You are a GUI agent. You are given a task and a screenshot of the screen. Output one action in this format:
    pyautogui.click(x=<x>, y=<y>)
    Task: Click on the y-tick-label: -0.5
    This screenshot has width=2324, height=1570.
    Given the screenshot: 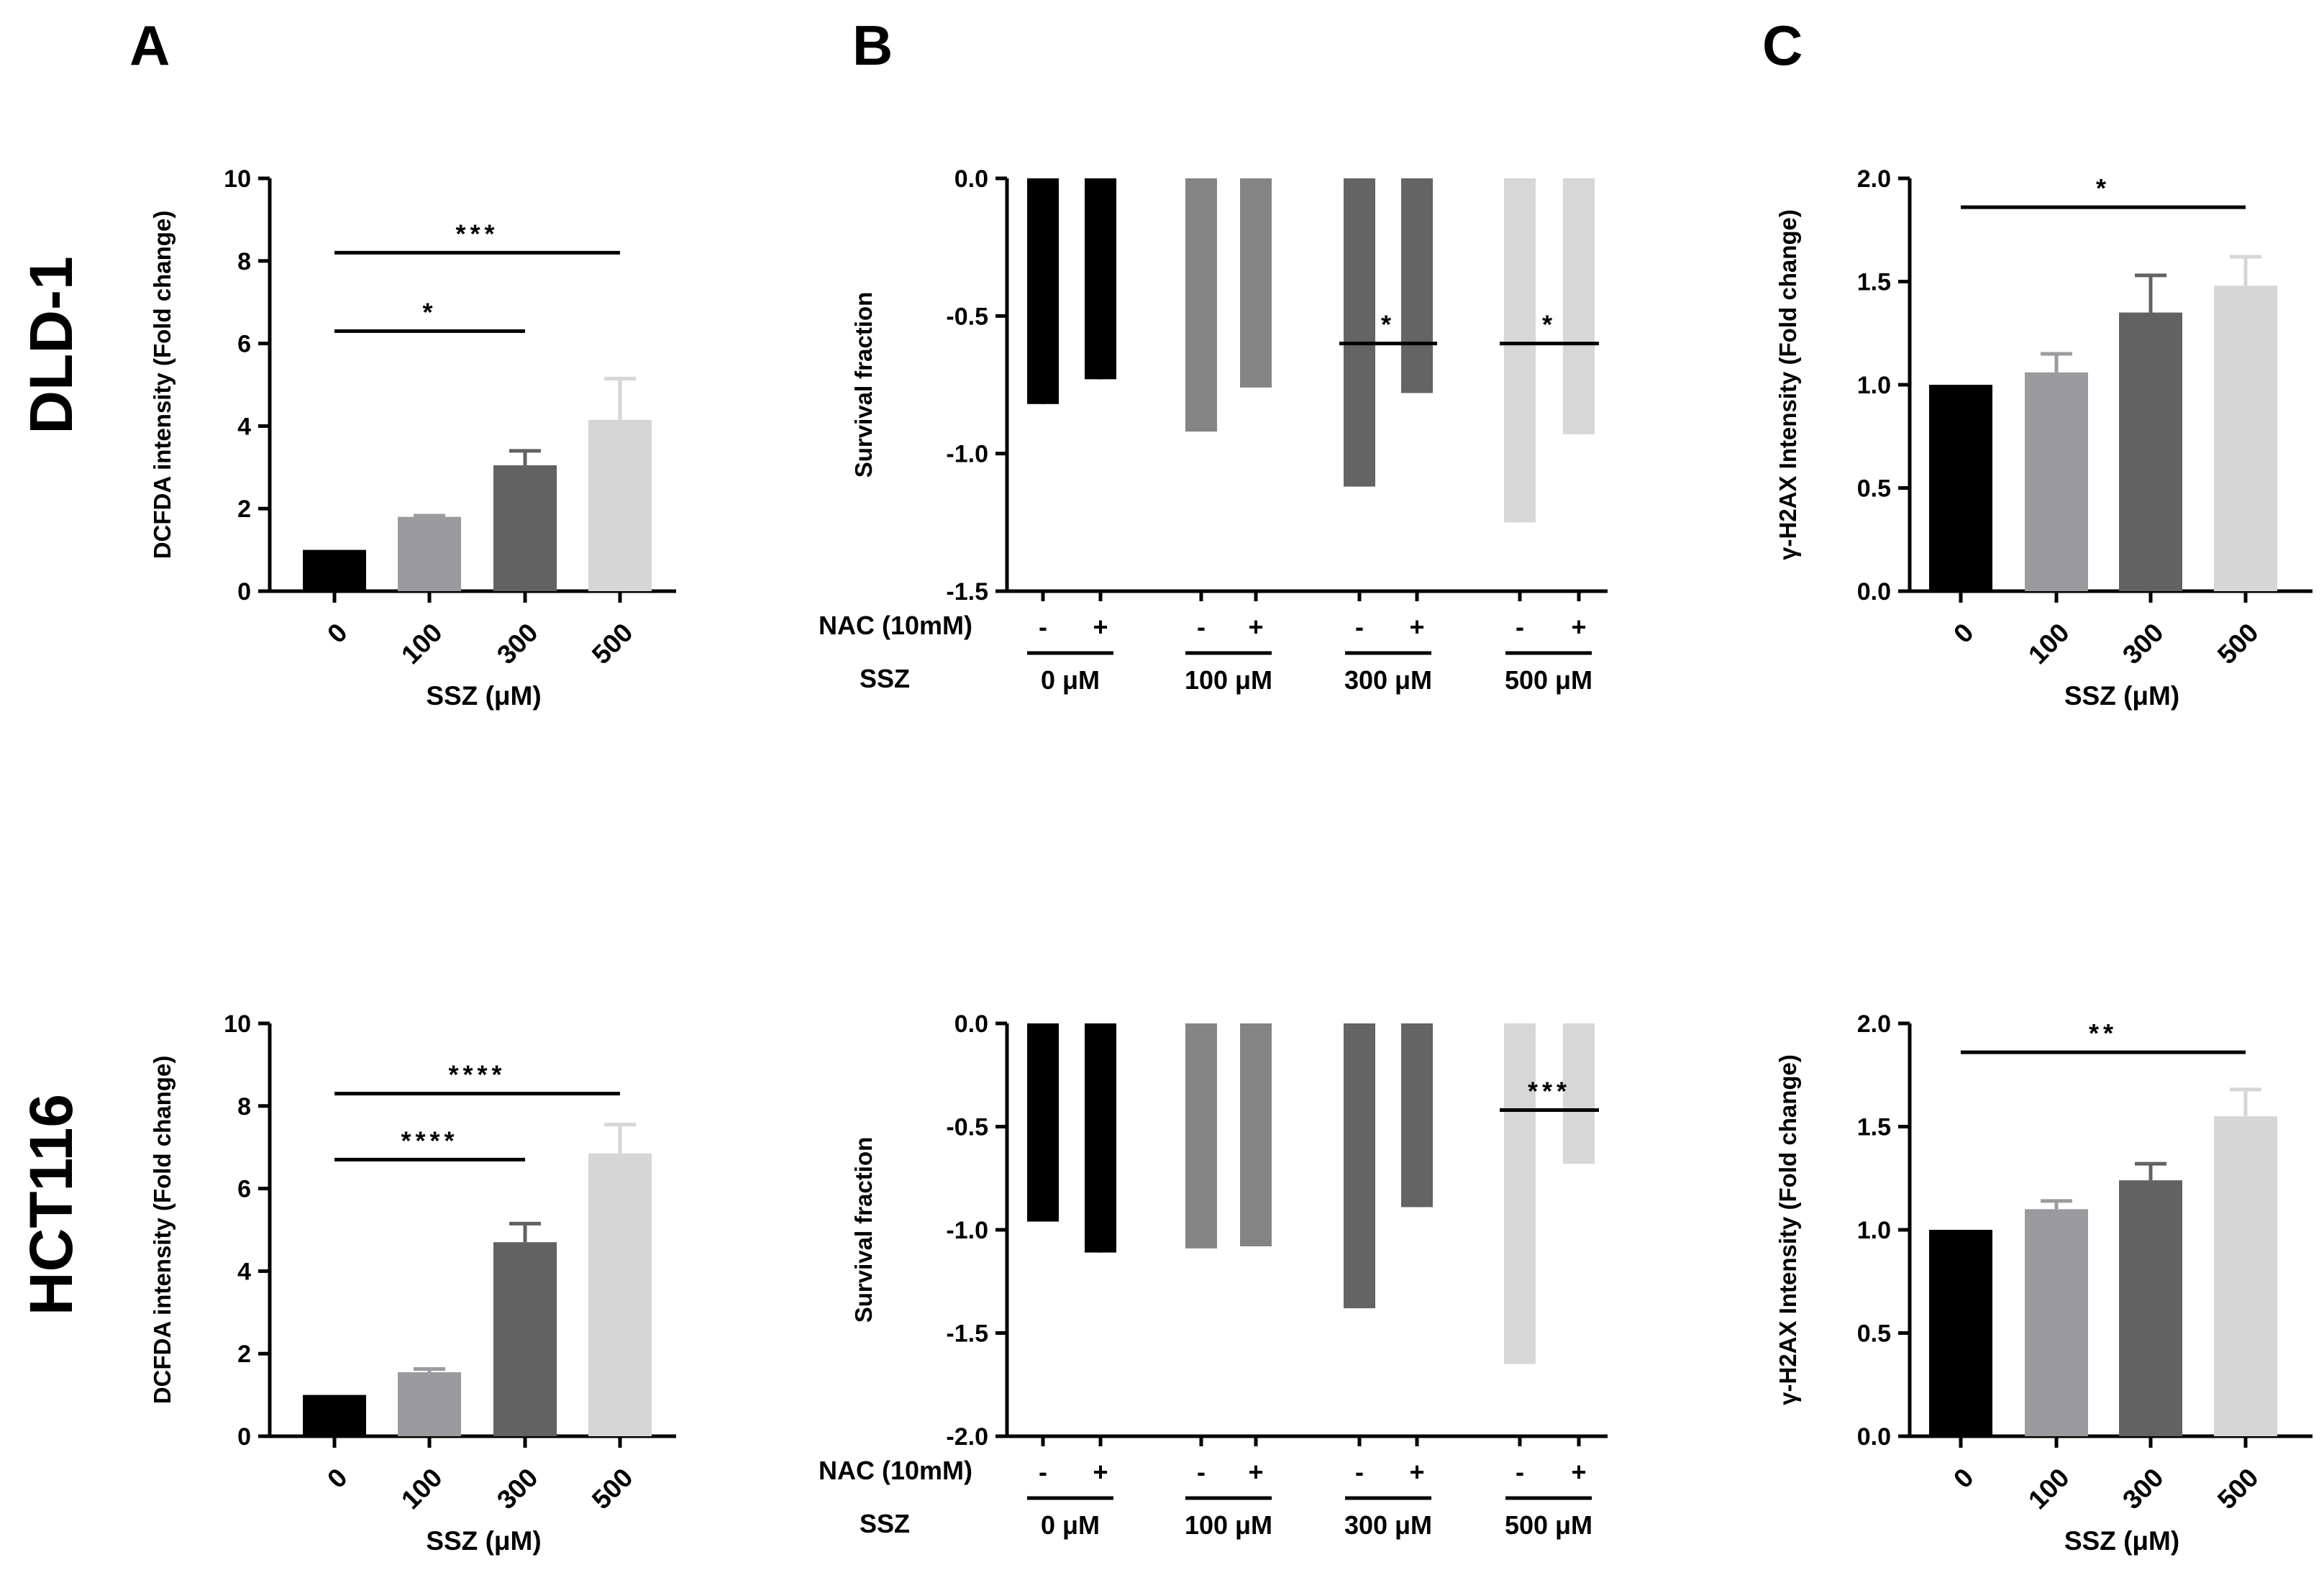 What is the action you would take?
    pyautogui.click(x=967, y=1127)
    